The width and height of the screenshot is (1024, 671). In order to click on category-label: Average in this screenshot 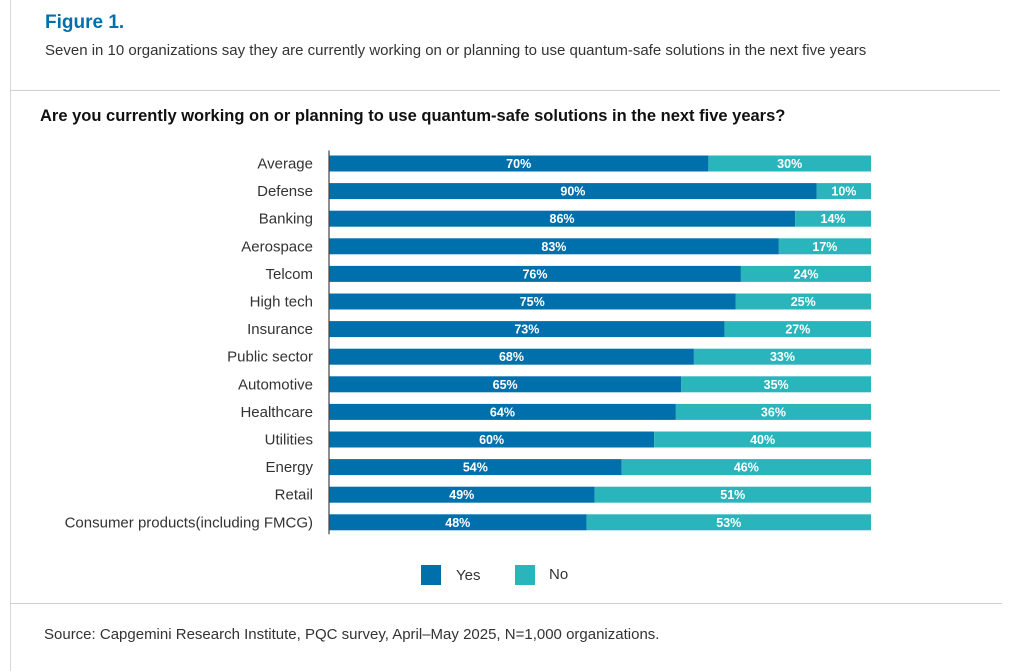, I will do `click(285, 164)`.